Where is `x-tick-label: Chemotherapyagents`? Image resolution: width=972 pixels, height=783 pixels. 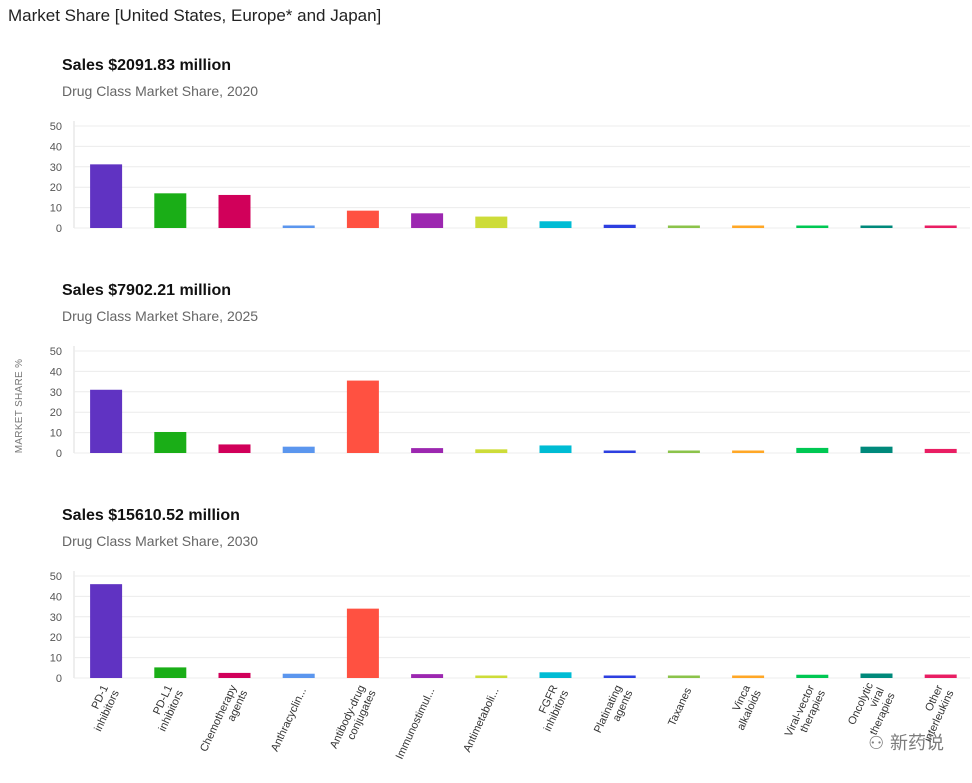 x-tick-label: Chemotherapyagents is located at coordinates (224, 721).